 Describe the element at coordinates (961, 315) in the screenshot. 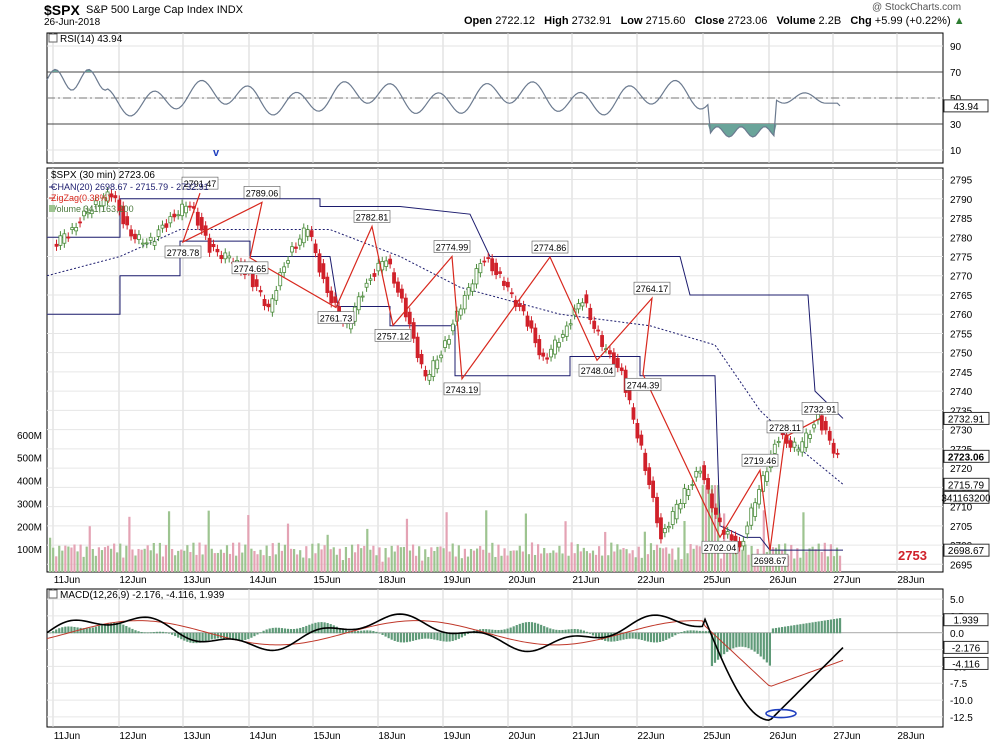

I see `price-tick-label: 2760` at that location.